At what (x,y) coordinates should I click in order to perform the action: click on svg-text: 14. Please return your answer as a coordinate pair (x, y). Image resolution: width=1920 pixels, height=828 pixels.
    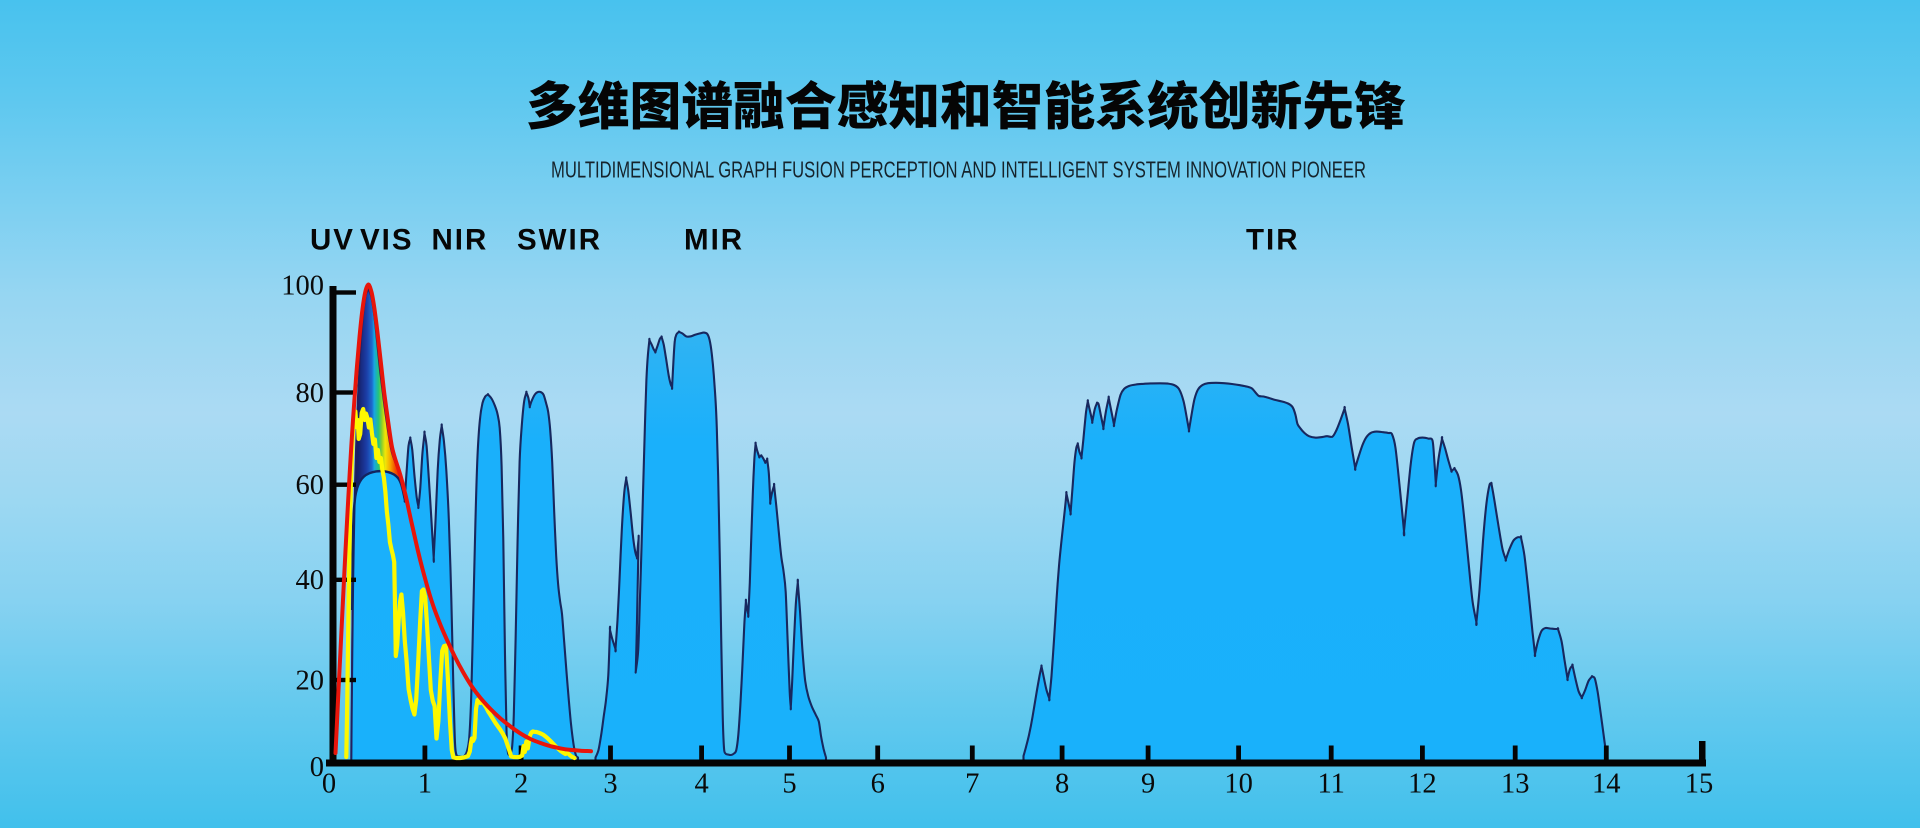
    Looking at the image, I should click on (1606, 784).